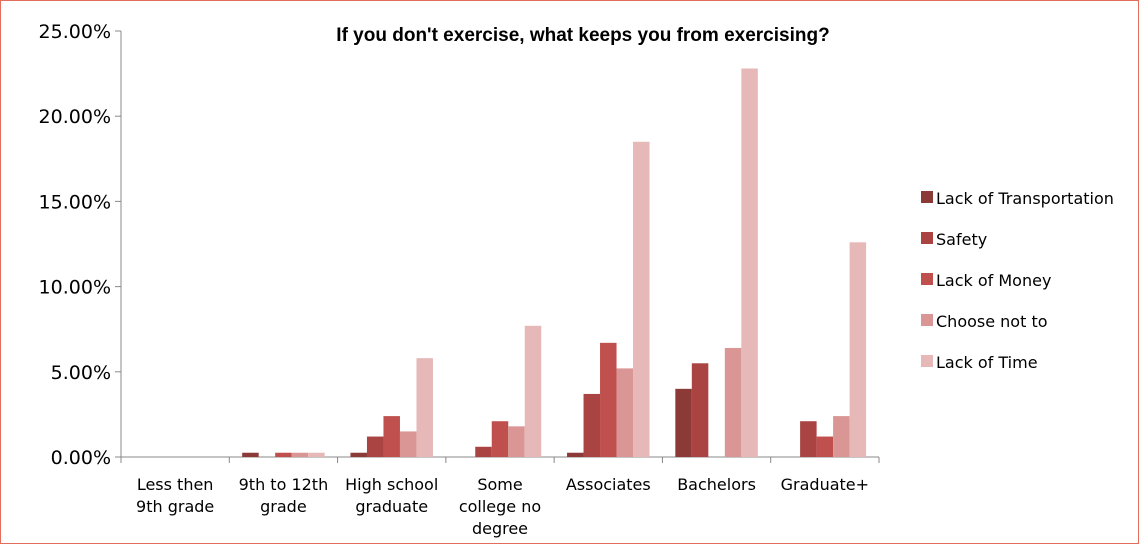 Image resolution: width=1141 pixels, height=546 pixels. What do you see at coordinates (993, 280) in the screenshot?
I see `legend-label: Lack of Money` at bounding box center [993, 280].